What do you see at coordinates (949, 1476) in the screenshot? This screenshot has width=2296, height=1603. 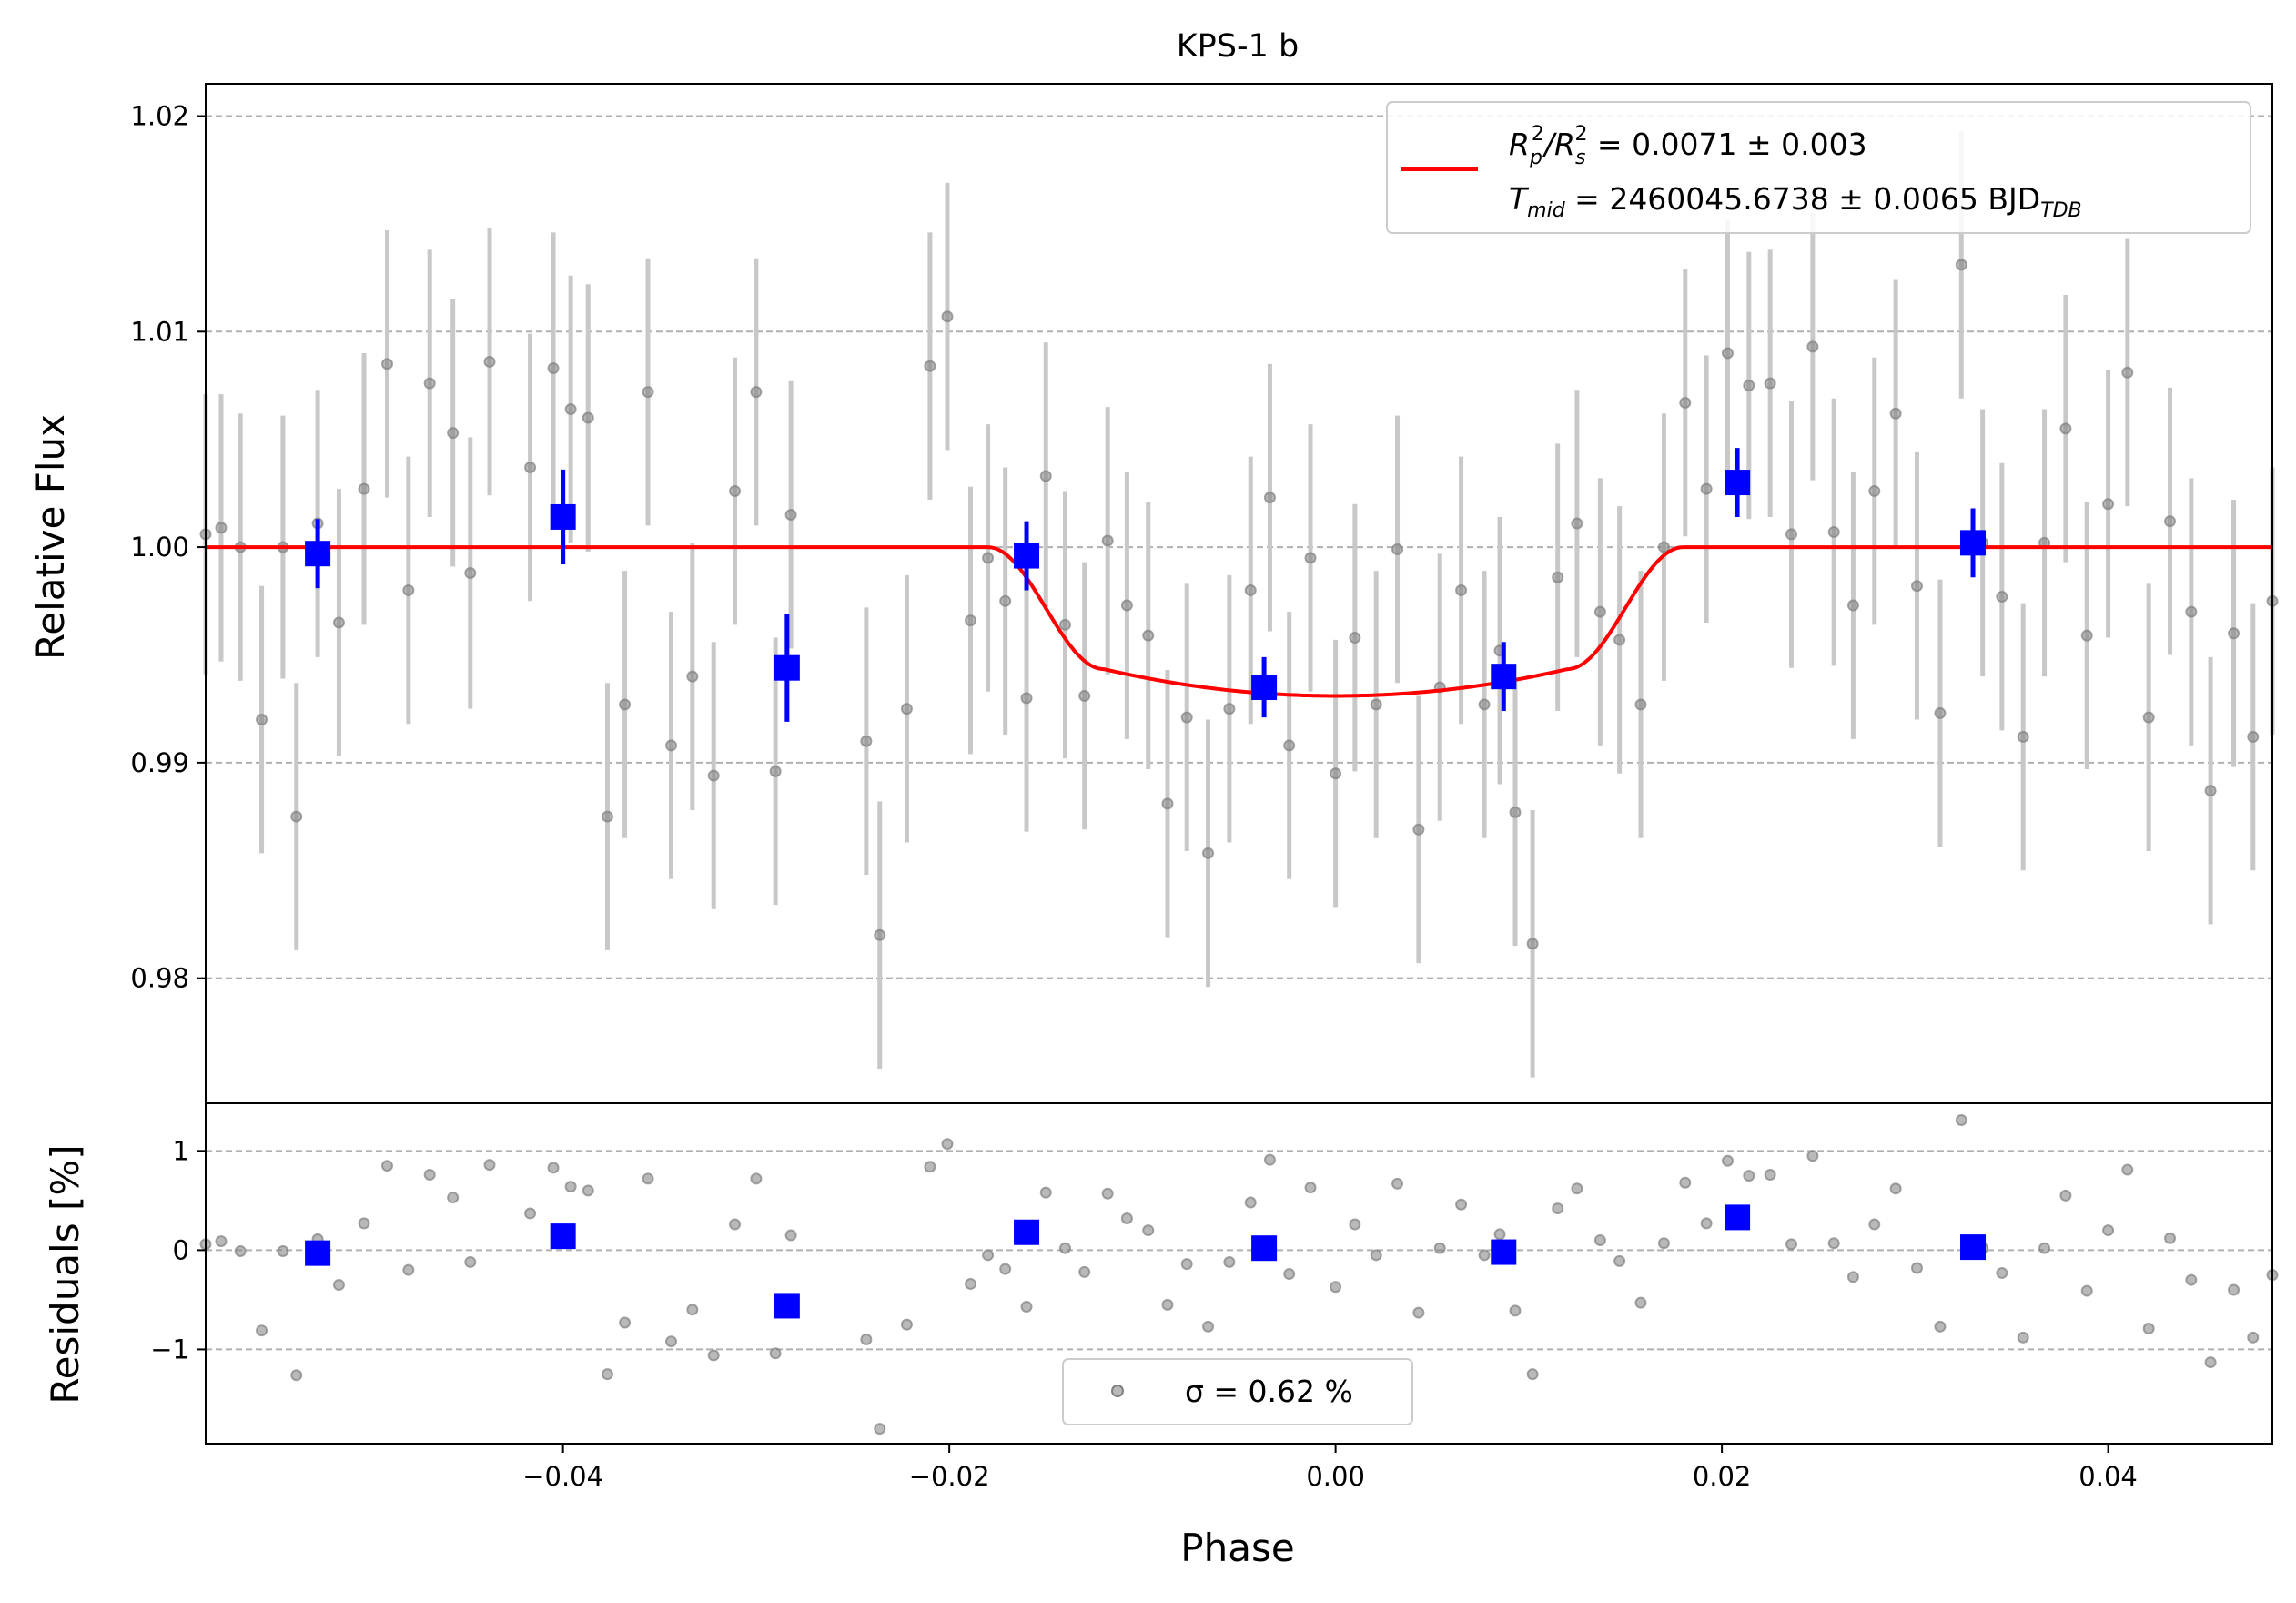 I see `phase-x-tick-label: −0.02` at bounding box center [949, 1476].